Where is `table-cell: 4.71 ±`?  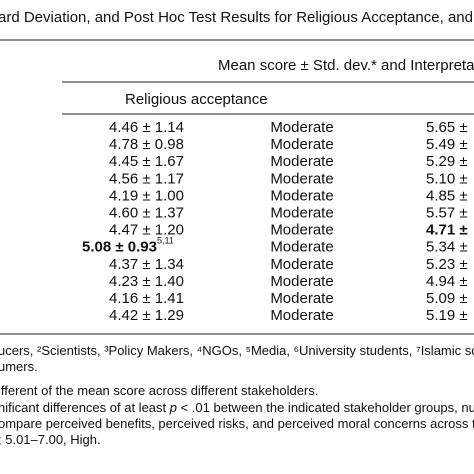
table-cell: 4.71 ± is located at coordinates (447, 230).